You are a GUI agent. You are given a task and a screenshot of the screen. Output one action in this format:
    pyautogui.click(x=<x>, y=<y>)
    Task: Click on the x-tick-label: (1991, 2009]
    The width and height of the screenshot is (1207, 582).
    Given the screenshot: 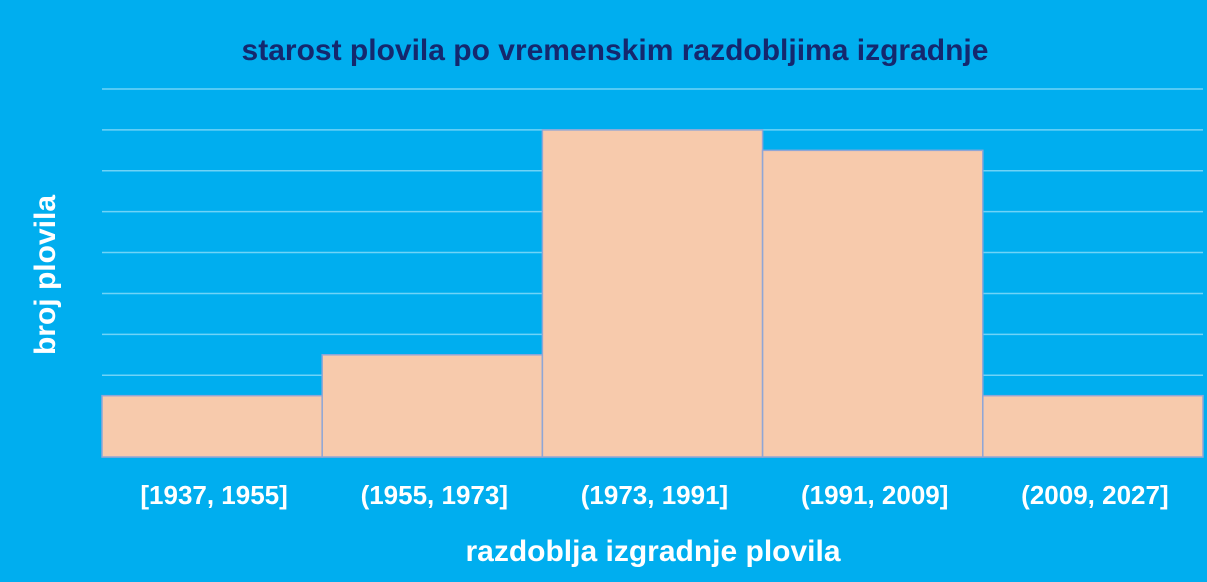 What is the action you would take?
    pyautogui.click(x=874, y=495)
    